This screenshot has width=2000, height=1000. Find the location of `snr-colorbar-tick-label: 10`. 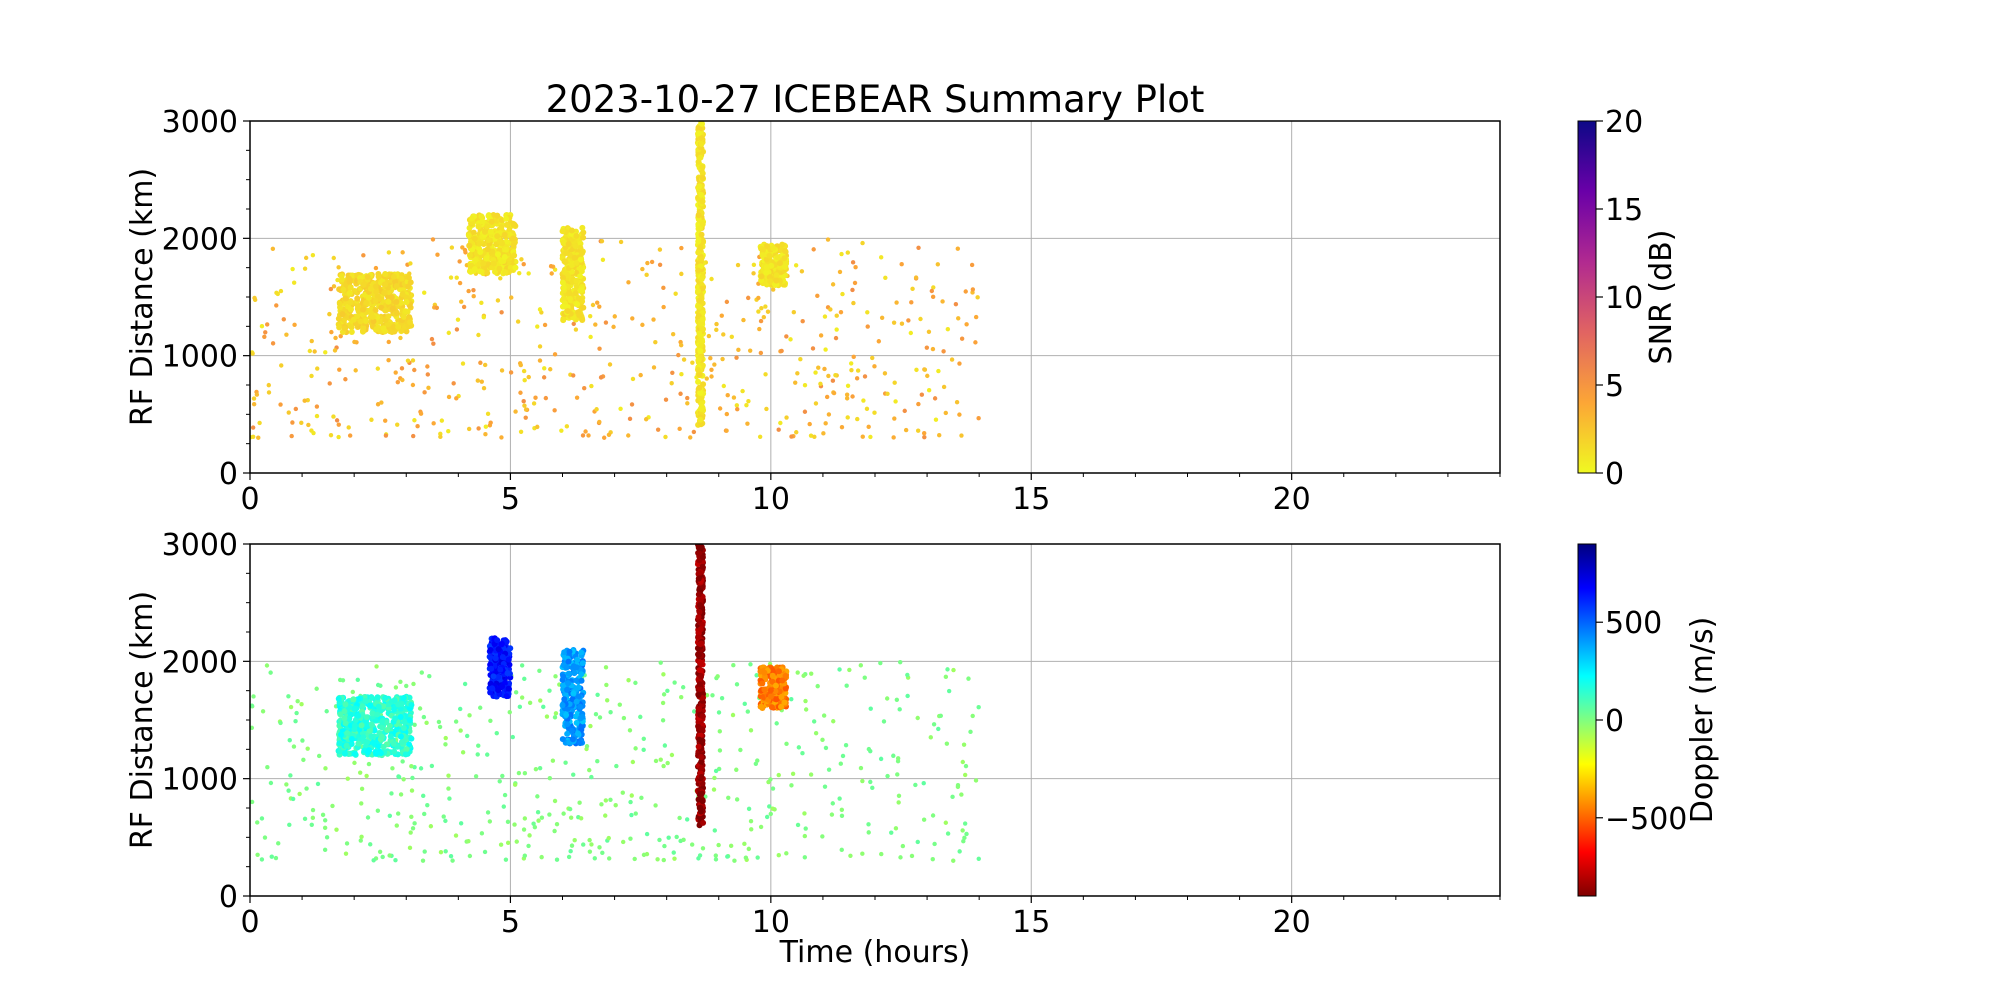

snr-colorbar-tick-label: 10 is located at coordinates (1624, 298).